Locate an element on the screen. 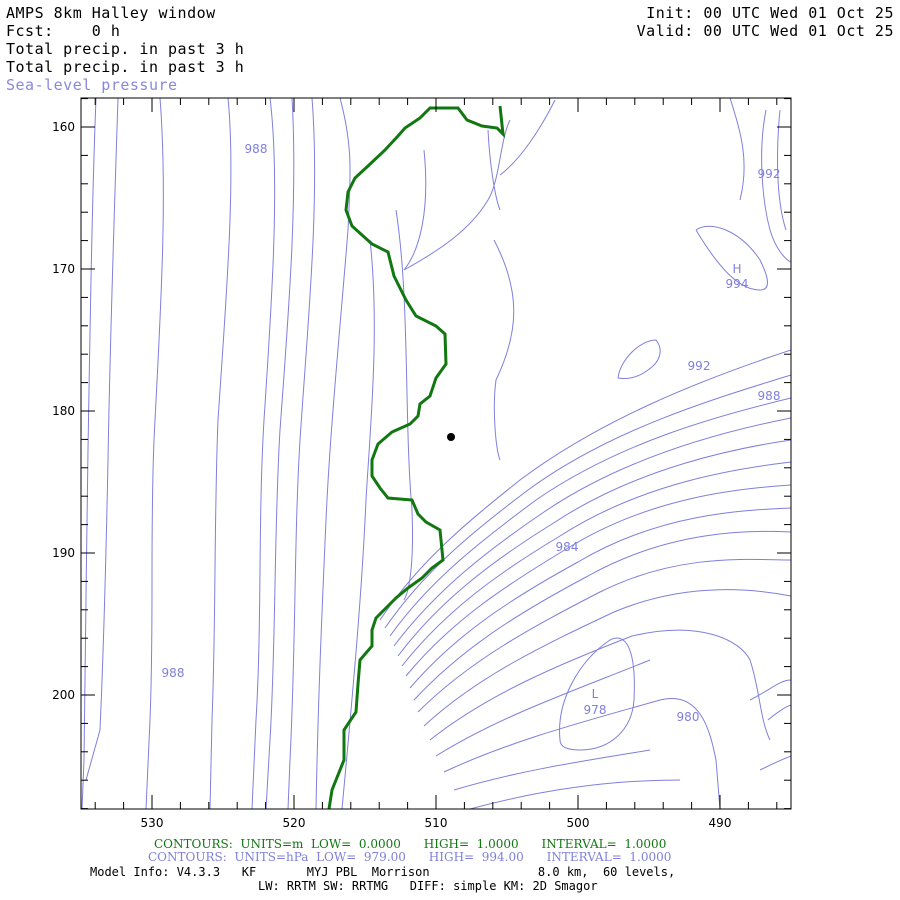 The image size is (900, 900). valid-time: Valid: 00 UTC Wed 01 Oct 25 is located at coordinates (765, 31).